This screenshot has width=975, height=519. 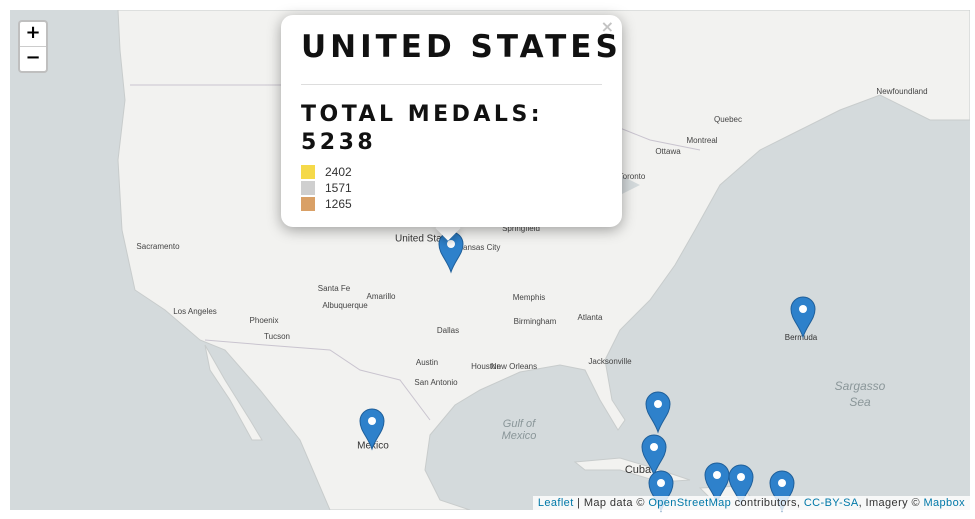 What do you see at coordinates (345, 305) in the screenshot?
I see `place-label: Albuquerque` at bounding box center [345, 305].